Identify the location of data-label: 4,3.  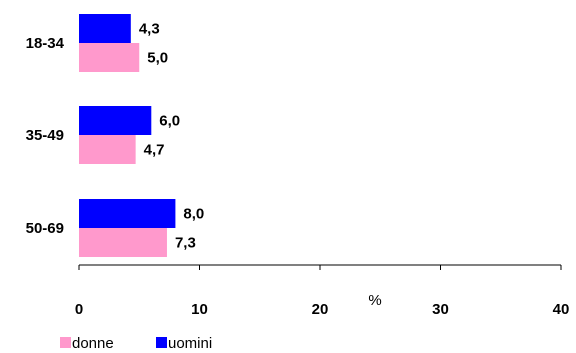
(149, 29).